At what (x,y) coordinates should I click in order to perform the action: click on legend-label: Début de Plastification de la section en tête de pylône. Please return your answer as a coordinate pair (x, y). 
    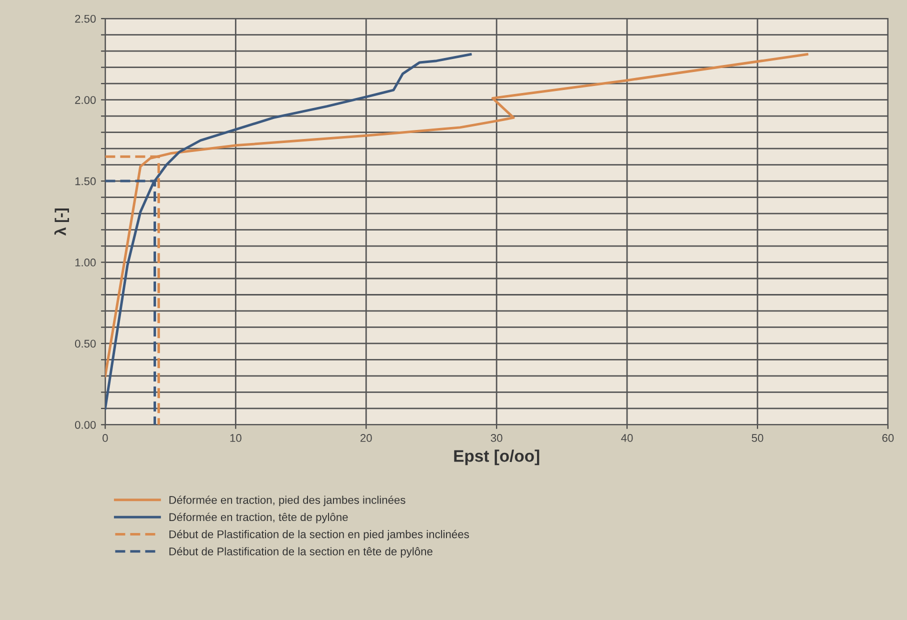
    Looking at the image, I should click on (300, 552).